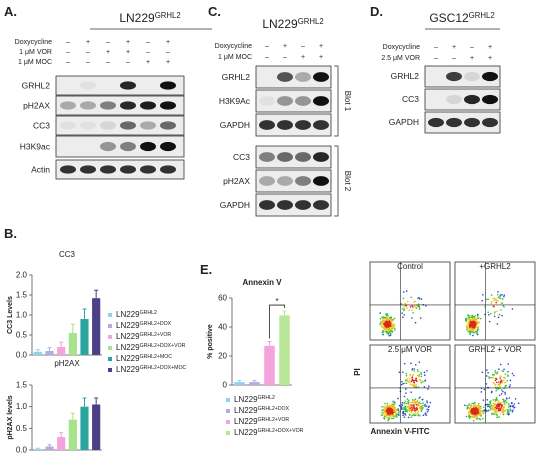 This screenshot has height=476, width=550. I want to click on y-tick-label: 20, so click(222, 356).